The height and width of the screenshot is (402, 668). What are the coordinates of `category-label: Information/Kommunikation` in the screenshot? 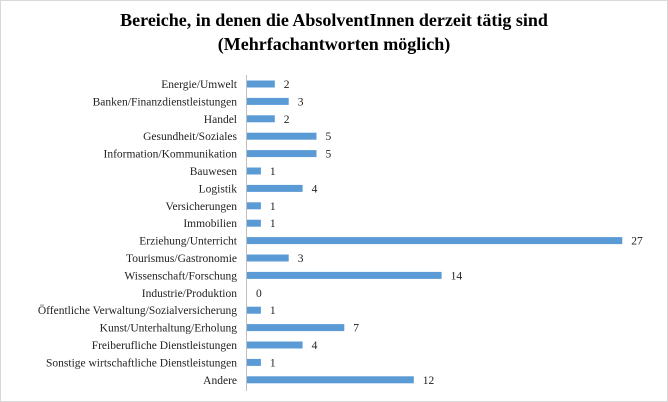 It's located at (170, 155).